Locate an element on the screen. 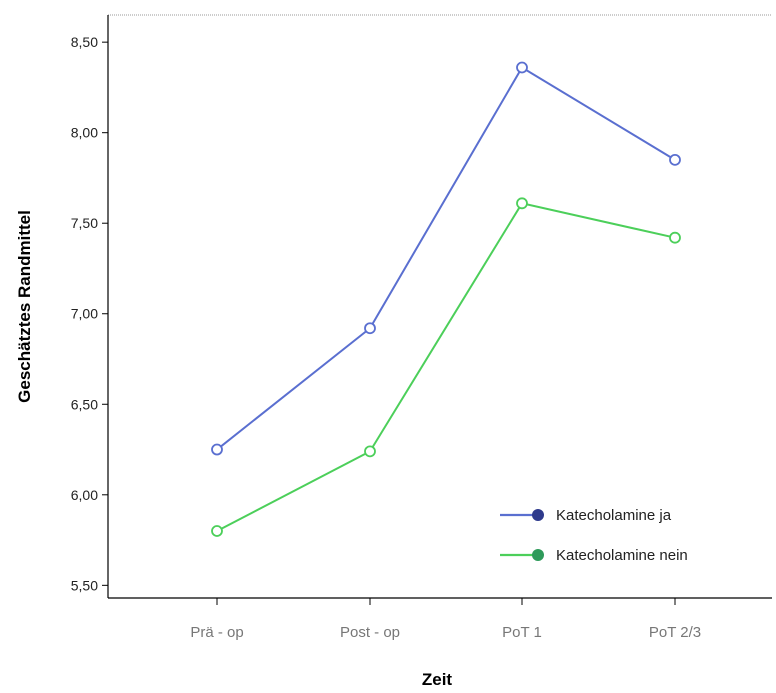 The height and width of the screenshot is (693, 776). y-tick-label: 6,50 is located at coordinates (84, 404).